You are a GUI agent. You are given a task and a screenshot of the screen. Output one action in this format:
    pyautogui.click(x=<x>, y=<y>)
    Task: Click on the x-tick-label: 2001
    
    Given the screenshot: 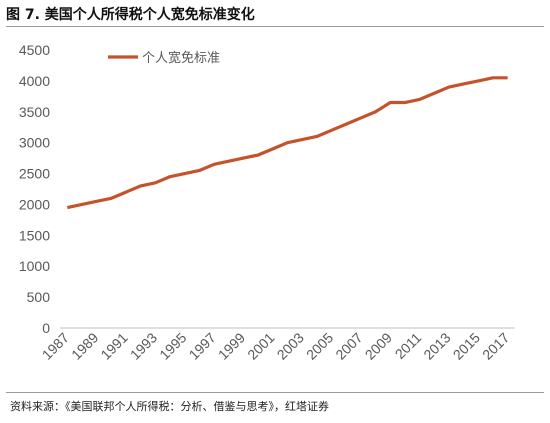 What is the action you would take?
    pyautogui.click(x=260, y=345)
    